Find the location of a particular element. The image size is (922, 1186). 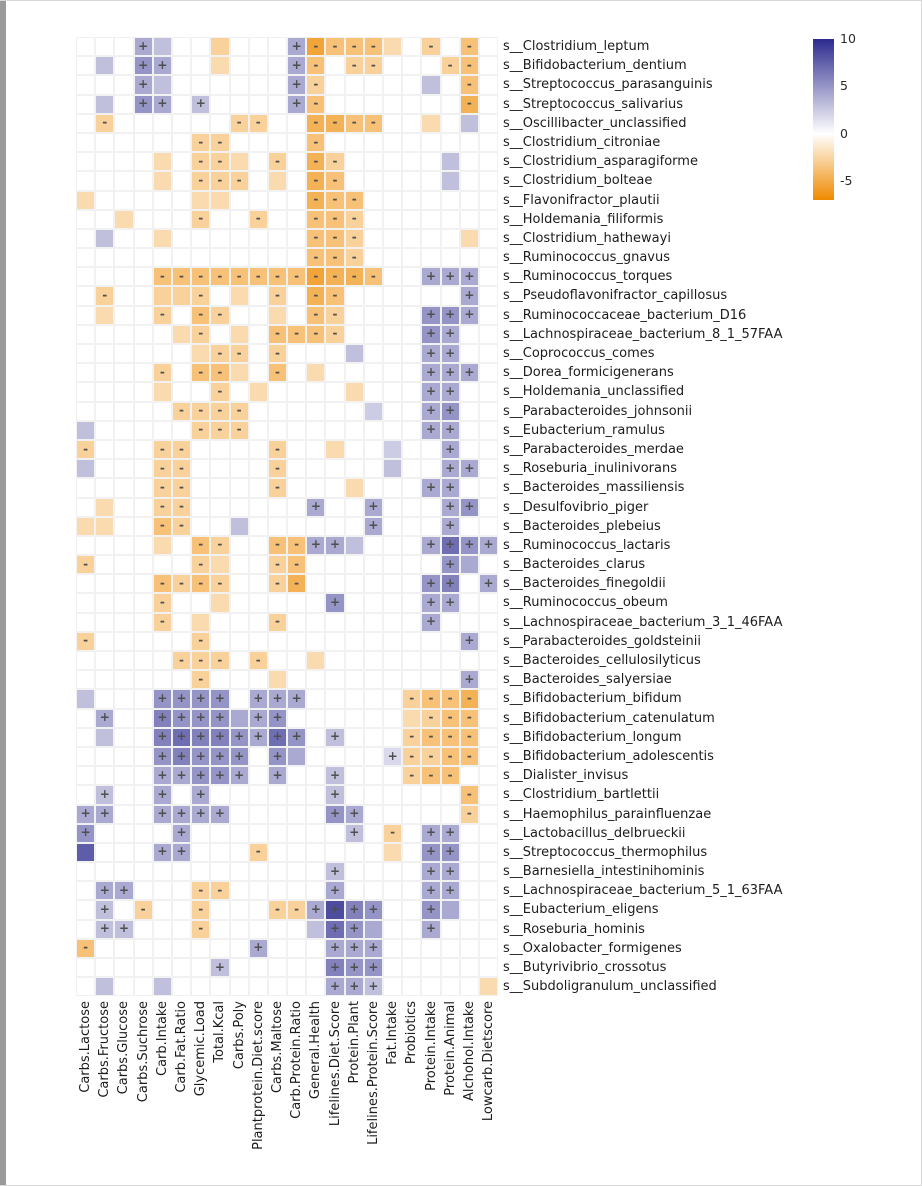

column-label: General.Health is located at coordinates (316, 1050).